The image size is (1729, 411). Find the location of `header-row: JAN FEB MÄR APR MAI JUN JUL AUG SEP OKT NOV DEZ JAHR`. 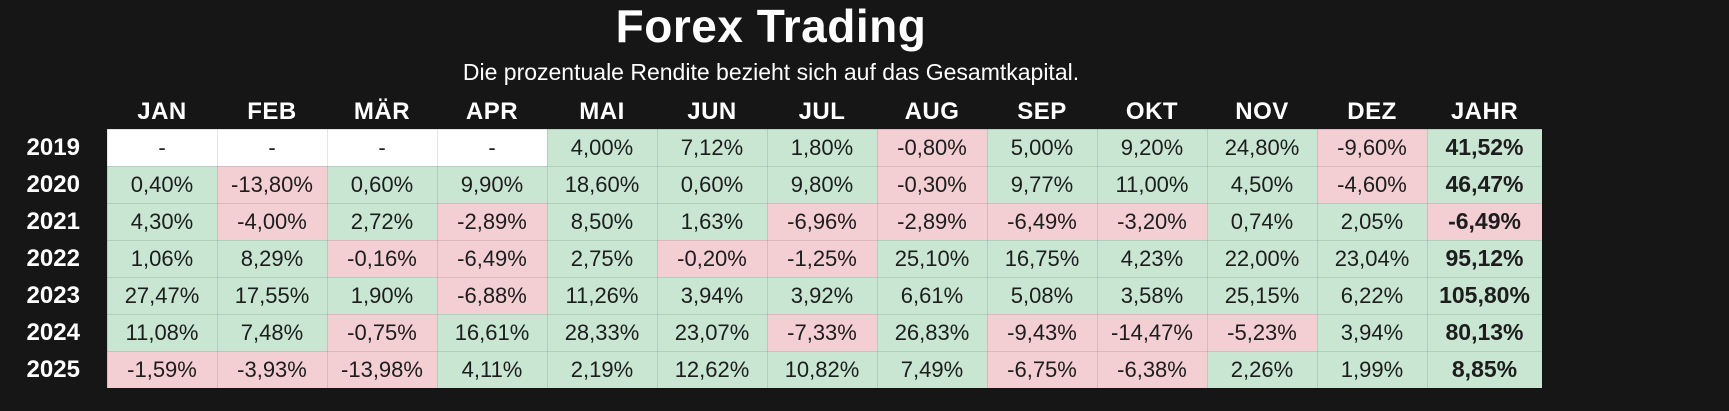

header-row: JAN FEB MÄR APR MAI JUN JUL AUG SEP OKT NOV DEZ JAHR is located at coordinates (771, 112).